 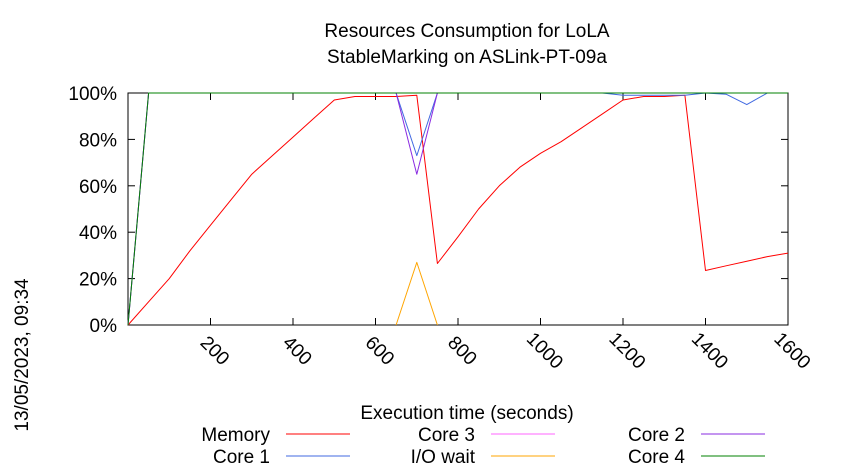 I want to click on x-tick-label: 600, so click(x=379, y=350).